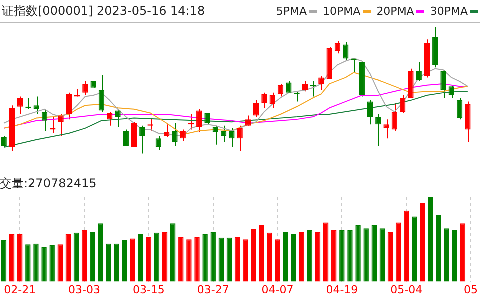 This screenshot has height=300, width=480. What do you see at coordinates (84, 289) in the screenshot?
I see `x-tick-label: 03-03` at bounding box center [84, 289].